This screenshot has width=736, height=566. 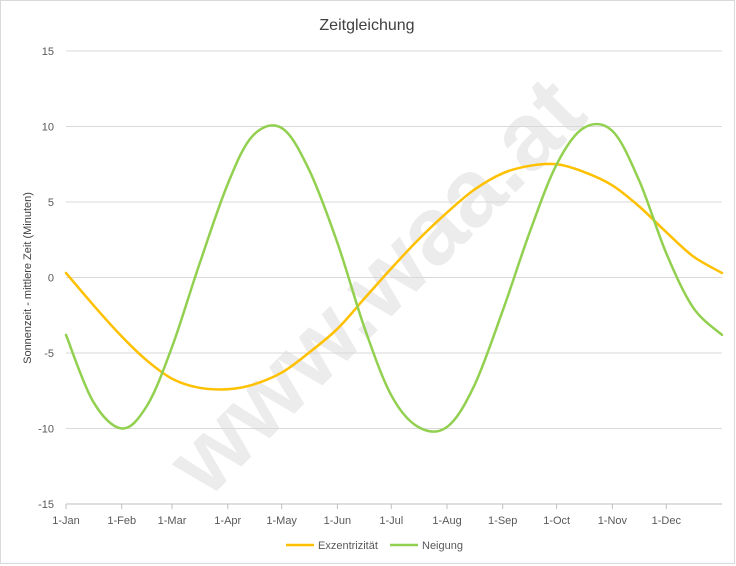 What do you see at coordinates (502, 521) in the screenshot?
I see `x-tick-label: 1-Sep` at bounding box center [502, 521].